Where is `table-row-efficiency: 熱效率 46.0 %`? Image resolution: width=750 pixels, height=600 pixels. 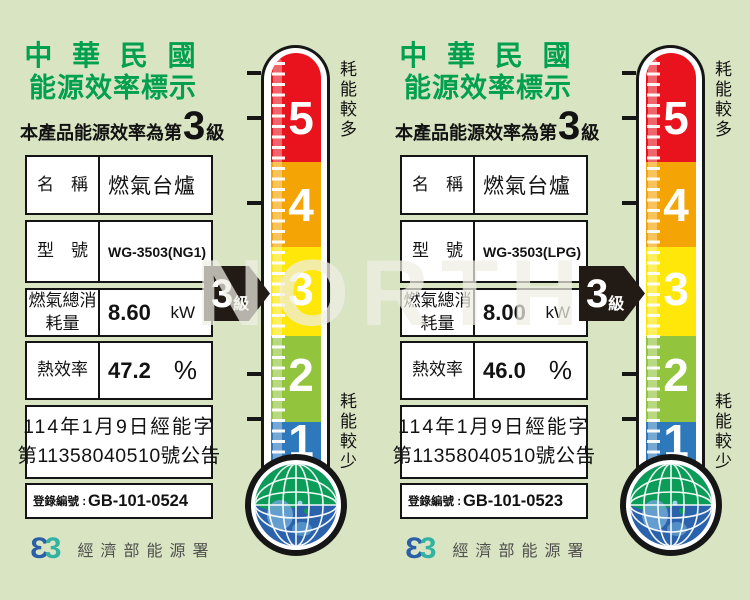 table-row-efficiency: 熱效率 46.0 % is located at coordinates (494, 370).